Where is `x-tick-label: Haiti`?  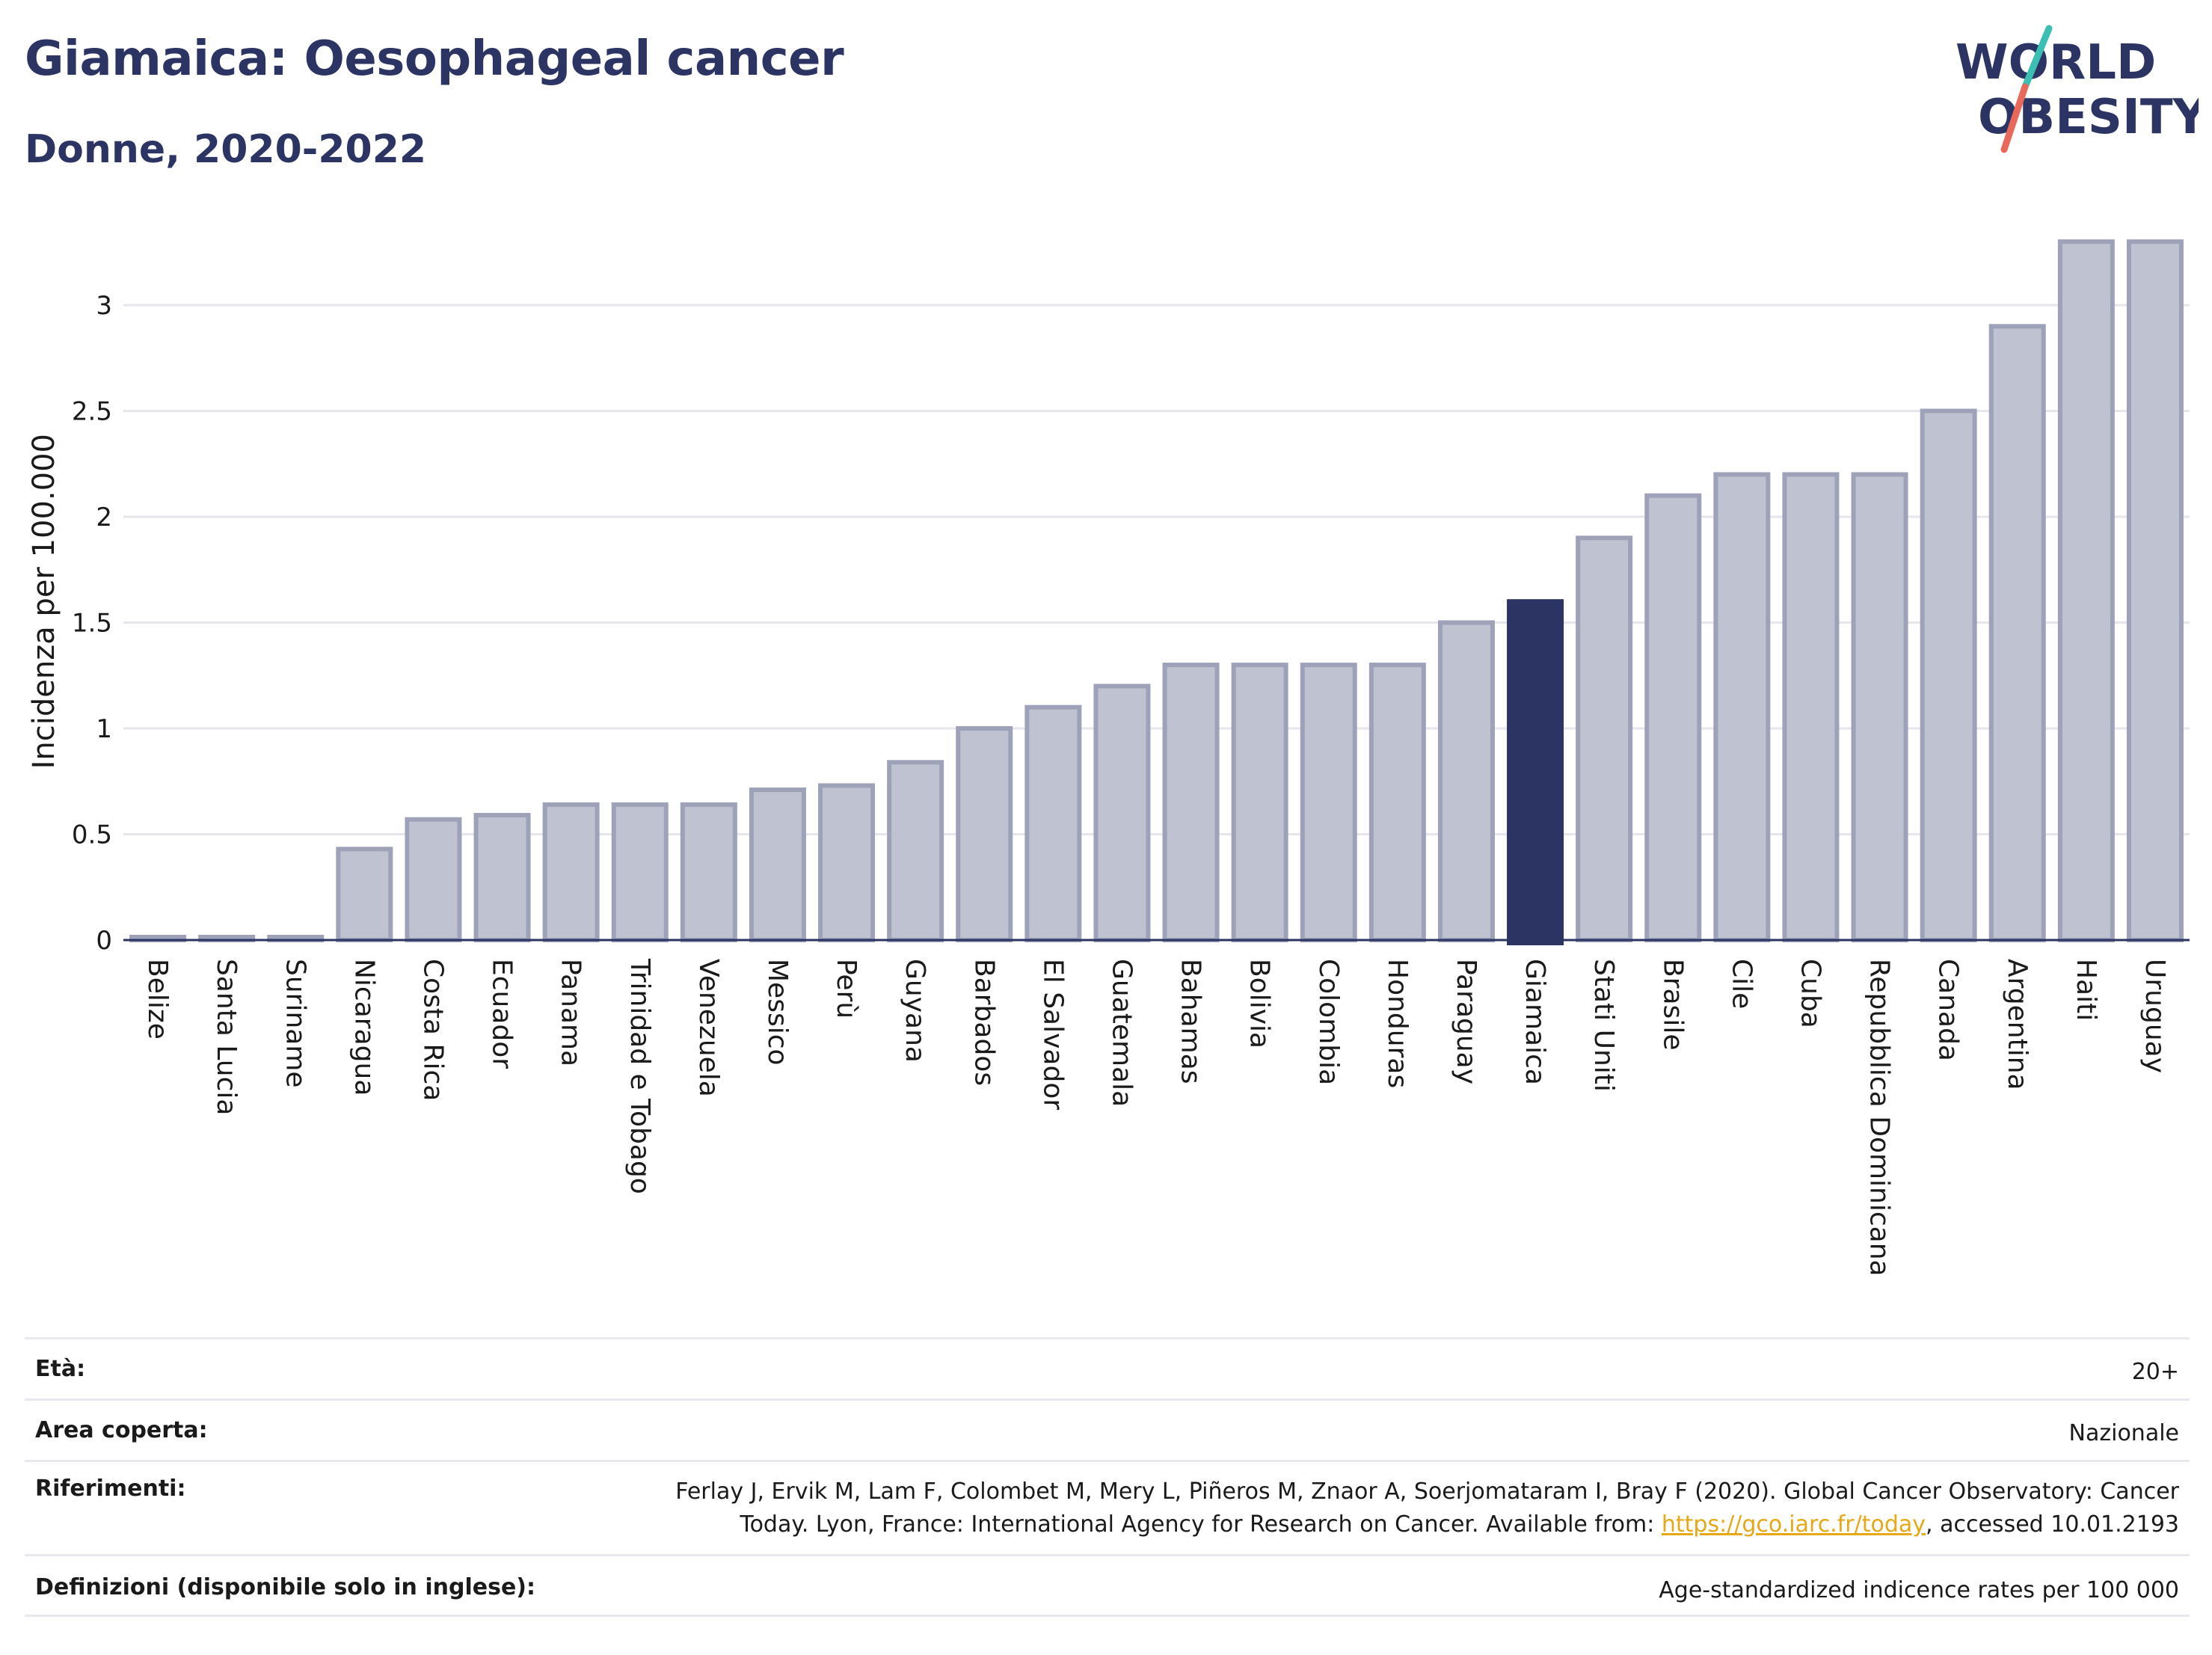 x-tick-label: Haiti is located at coordinates (2086, 990).